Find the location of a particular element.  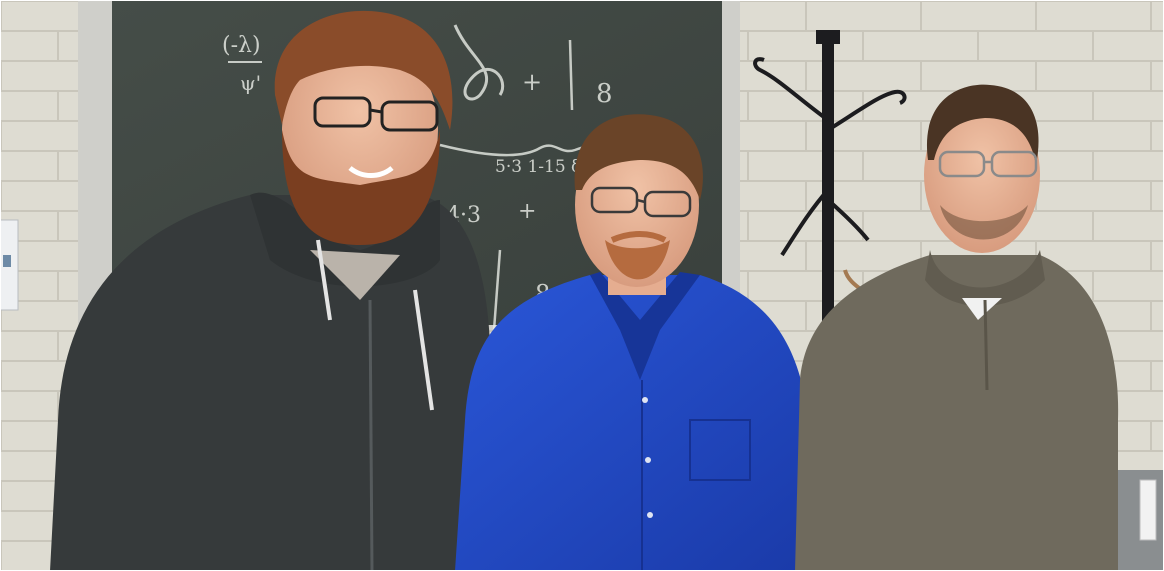

chalk-fraction-den: ψ' is located at coordinates (250, 83).